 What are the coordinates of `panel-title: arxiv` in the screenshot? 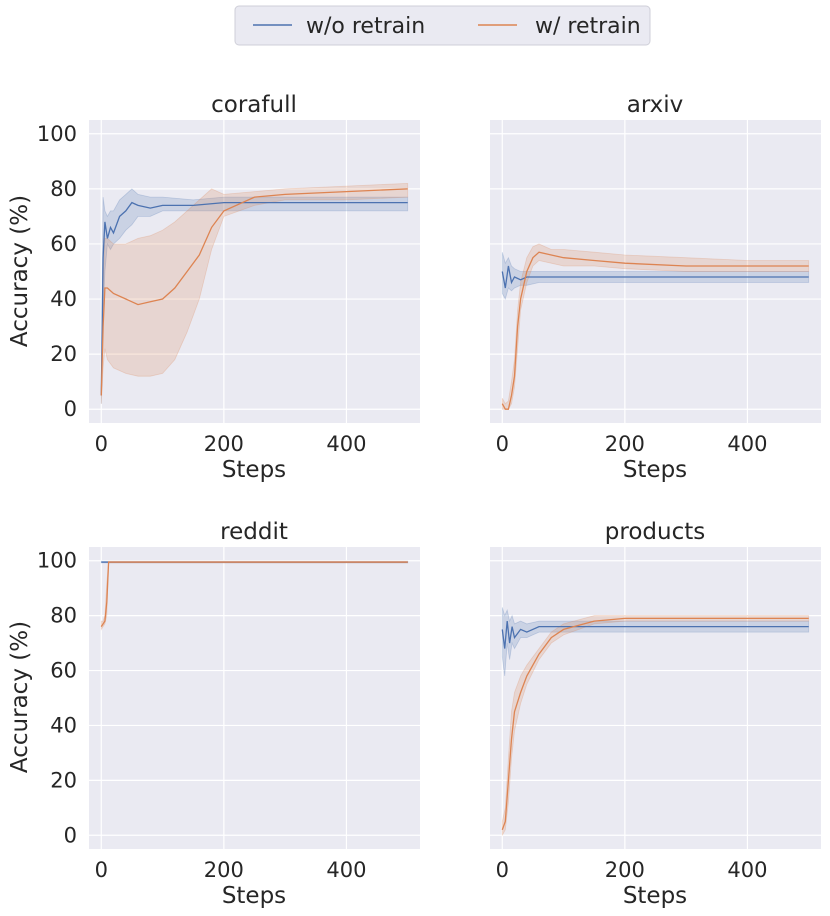 It's located at (655, 105).